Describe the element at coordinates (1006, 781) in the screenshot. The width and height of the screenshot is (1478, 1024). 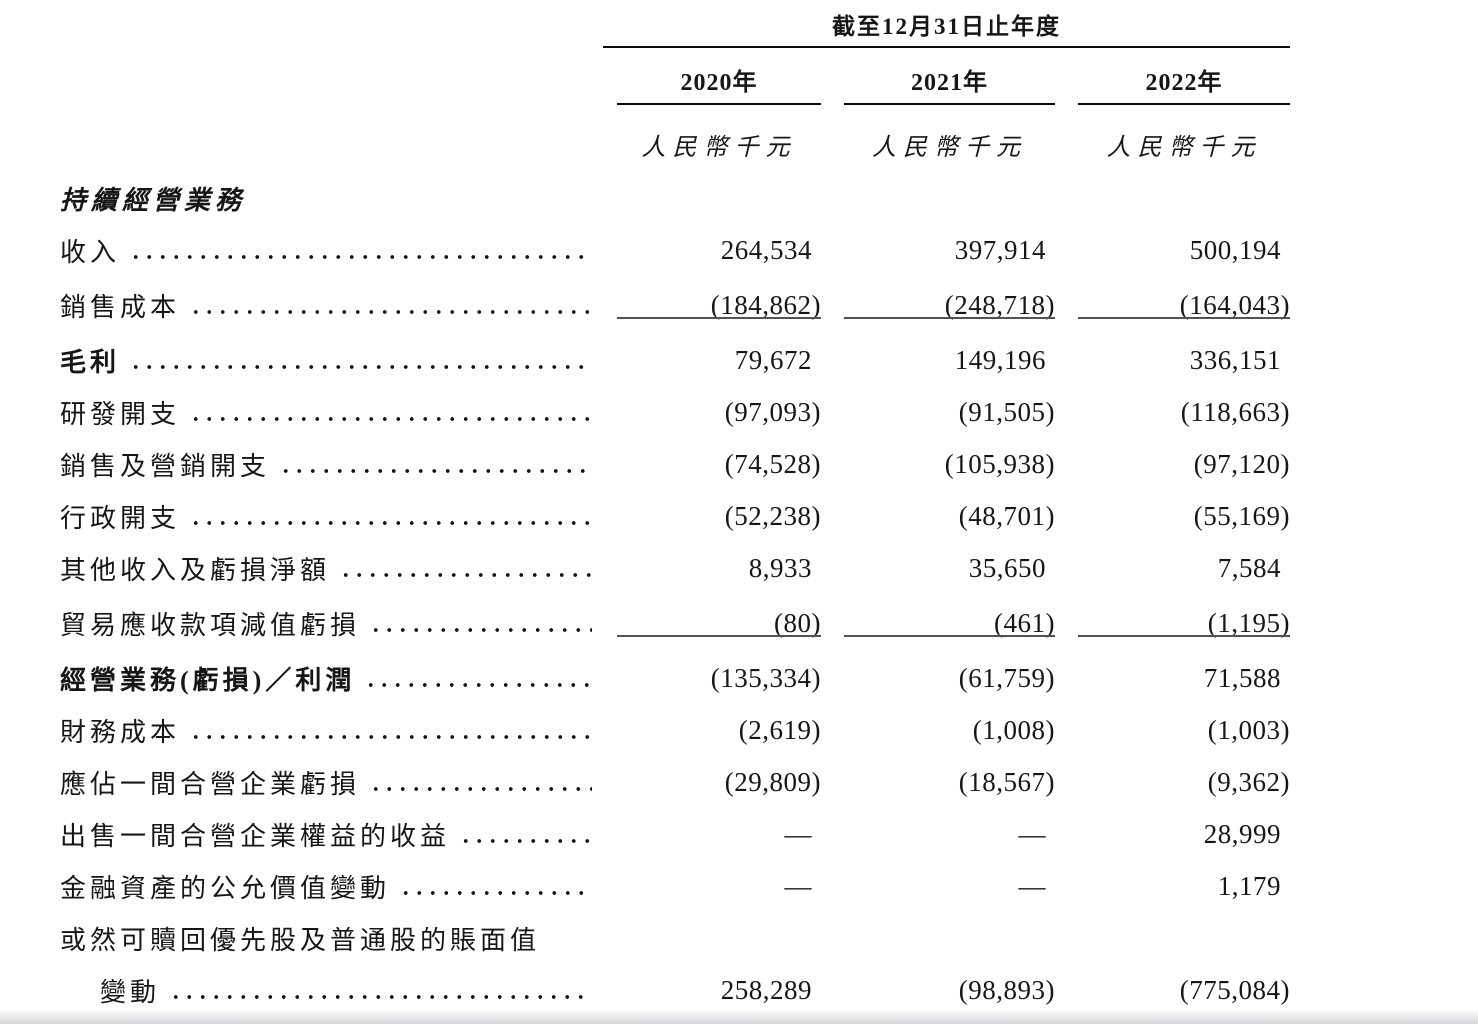
I see `value-2021: (18,567)` at that location.